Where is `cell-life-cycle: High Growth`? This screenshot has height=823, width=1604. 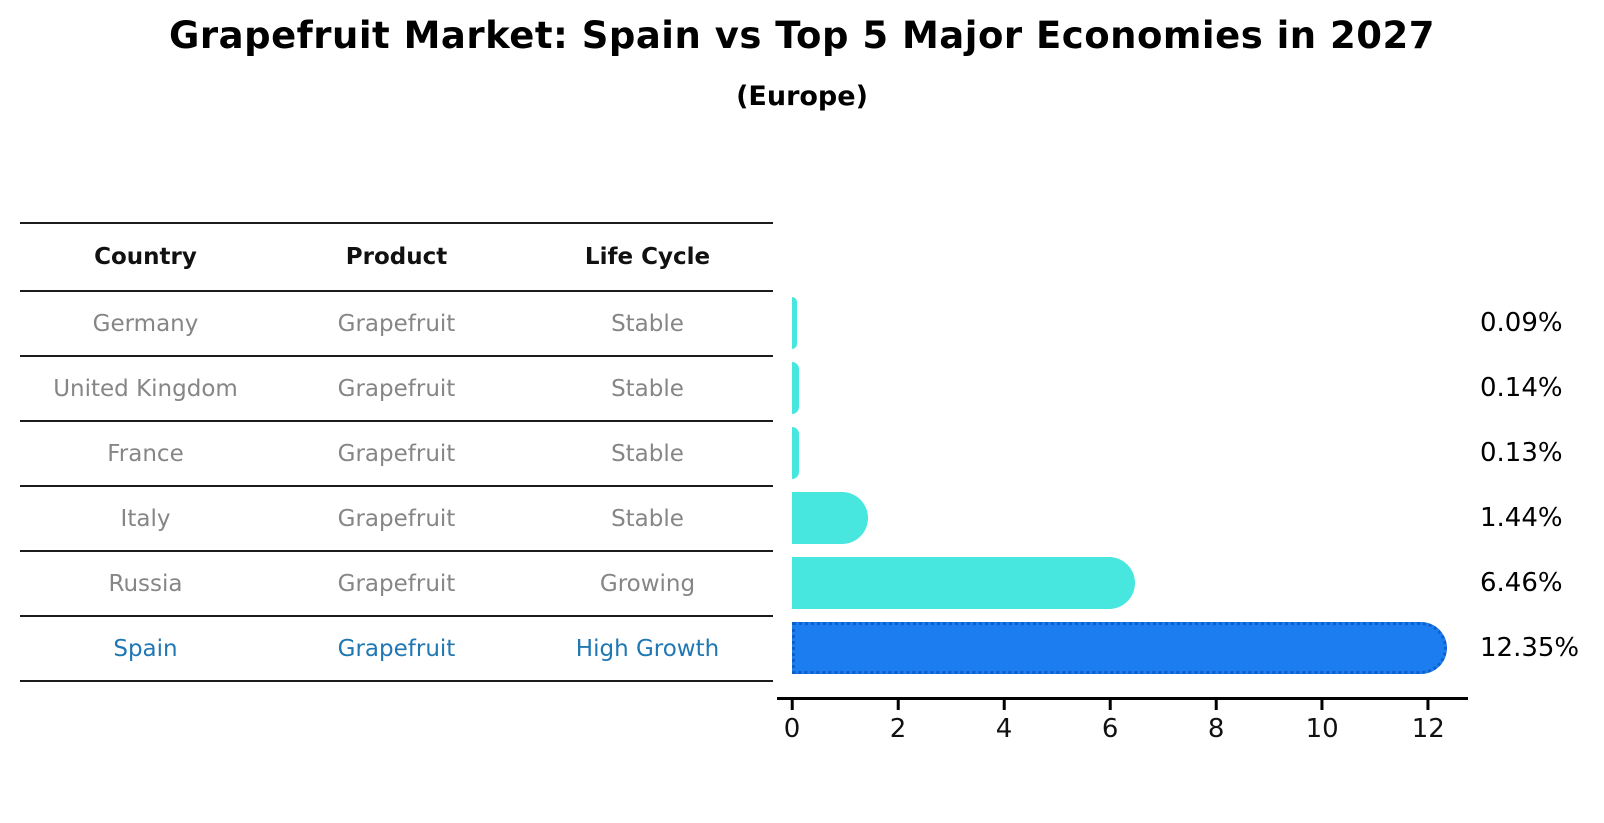 cell-life-cycle: High Growth is located at coordinates (647, 648).